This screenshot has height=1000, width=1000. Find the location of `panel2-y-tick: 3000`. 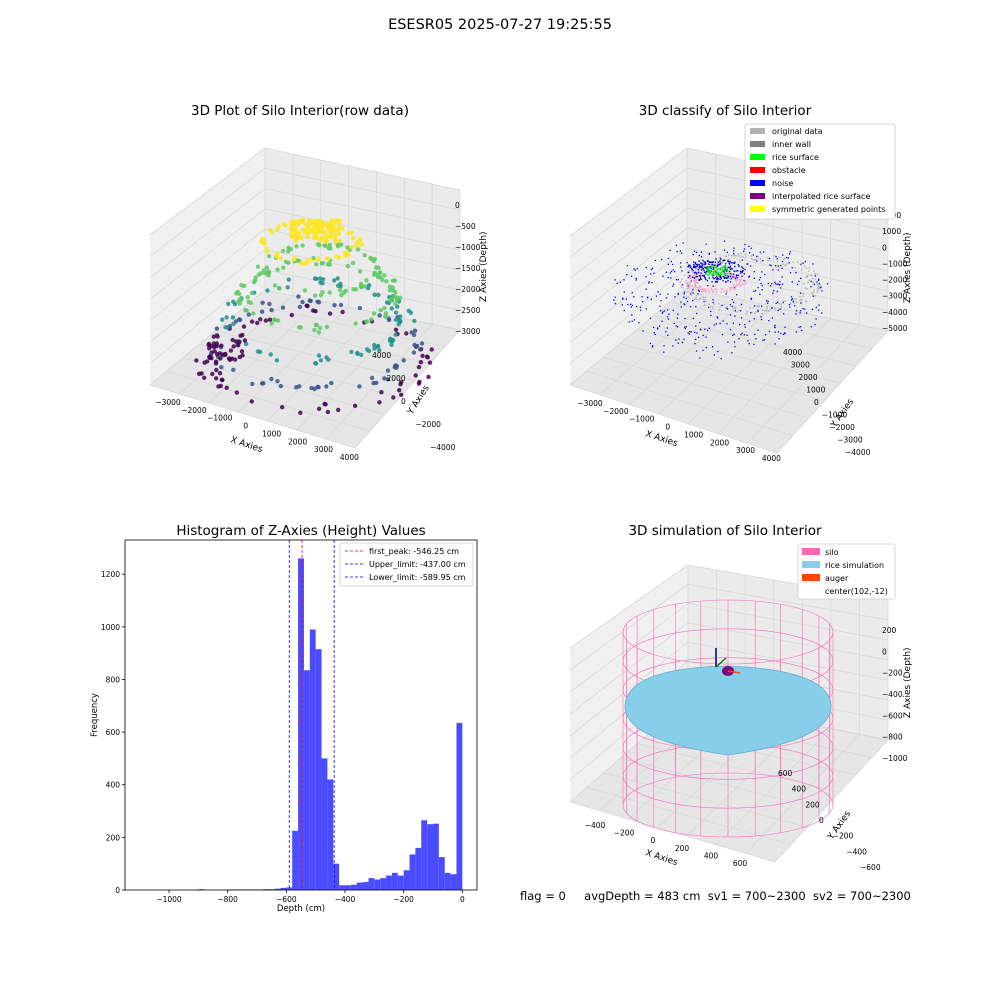

panel2-y-tick: 3000 is located at coordinates (800, 365).